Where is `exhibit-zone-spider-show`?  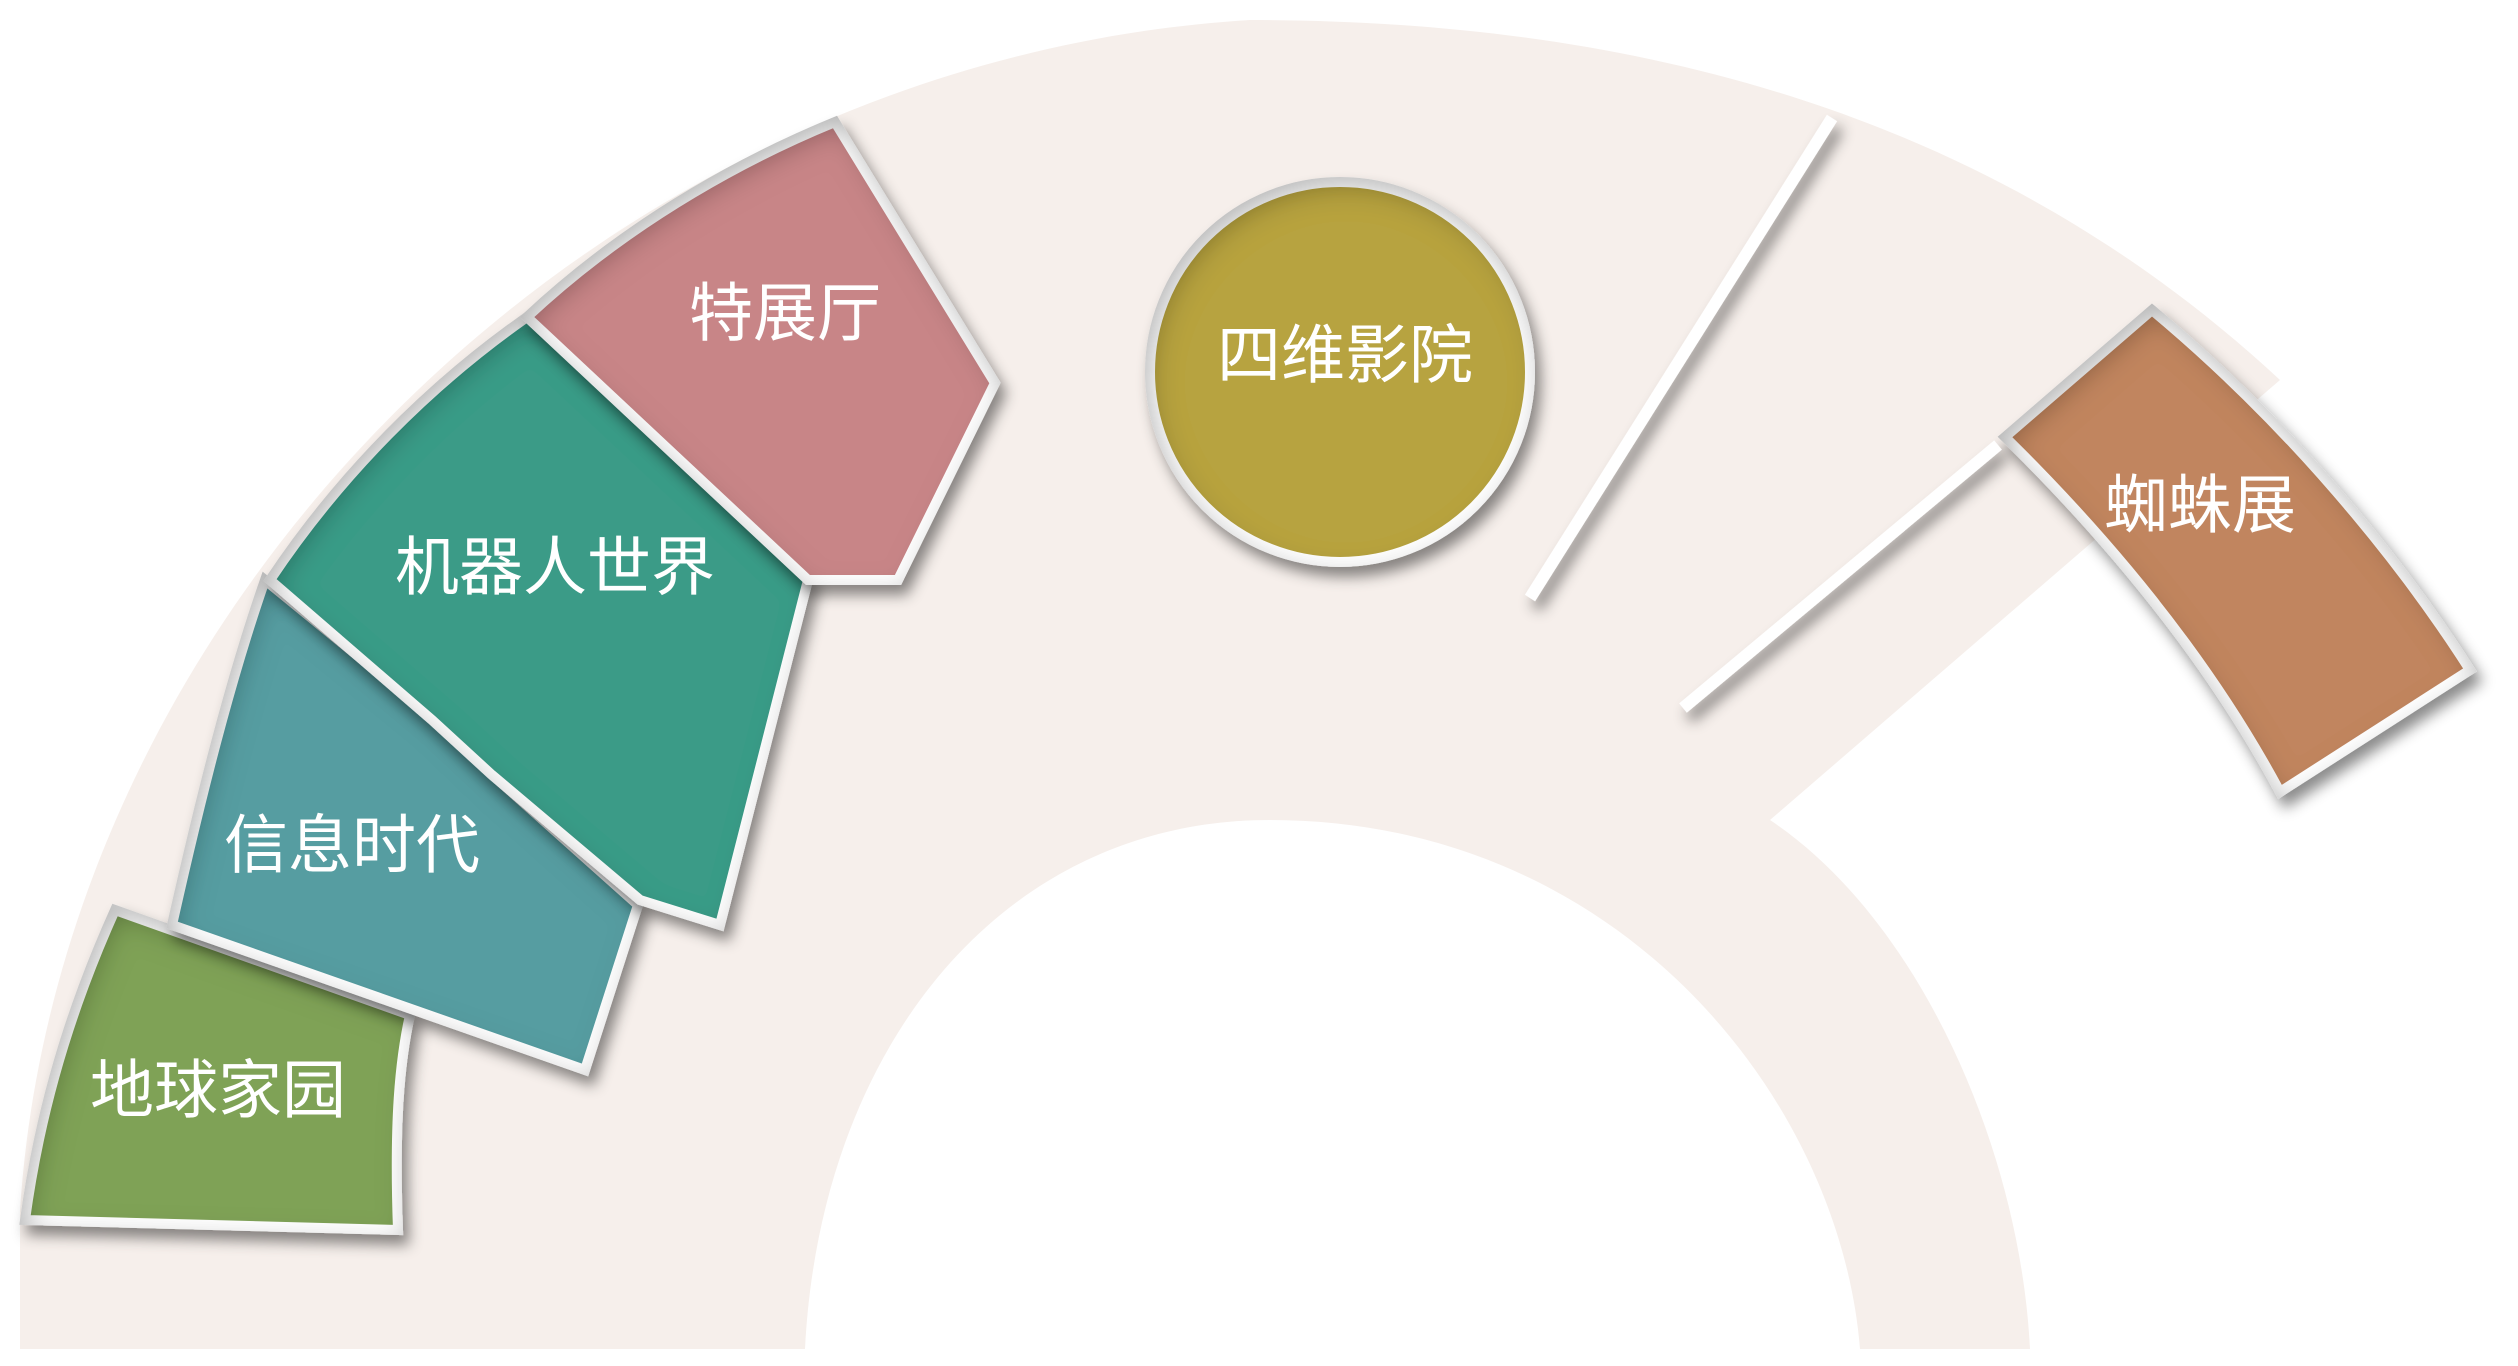
exhibit-zone-spider-show is located at coordinates (2237, 551).